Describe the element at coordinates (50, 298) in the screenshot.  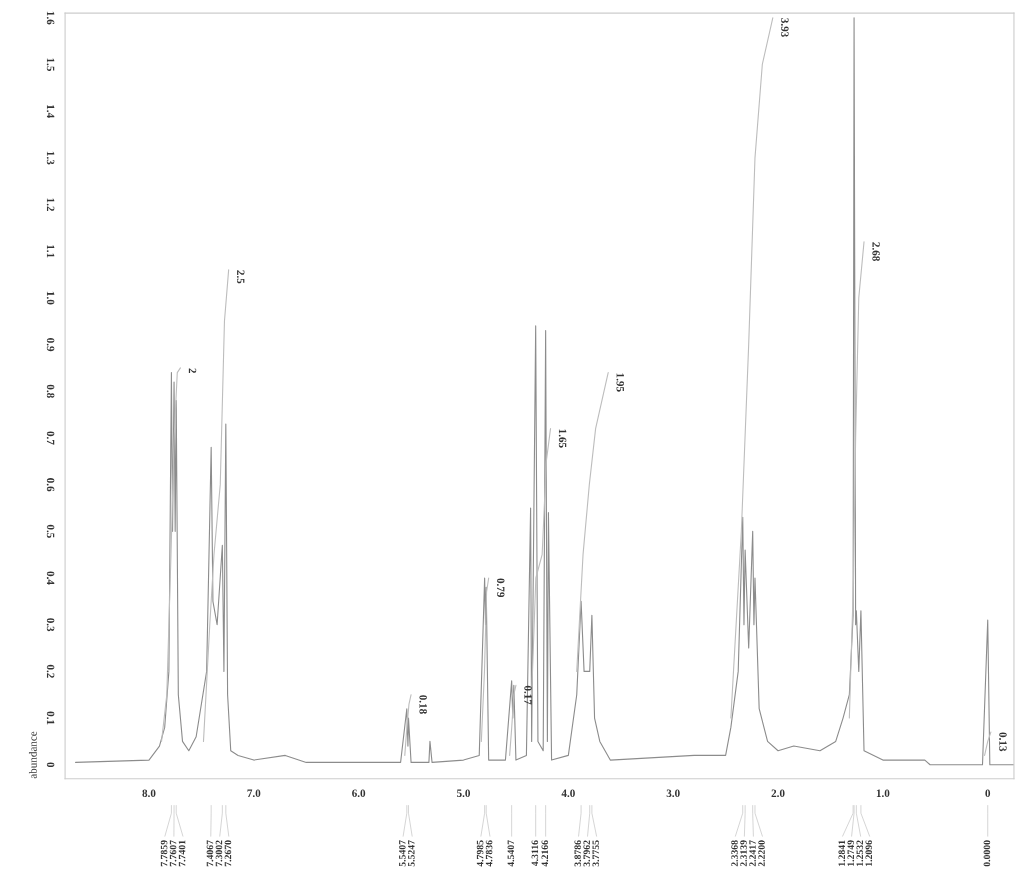
I see `y-tick-label: 1.0` at that location.